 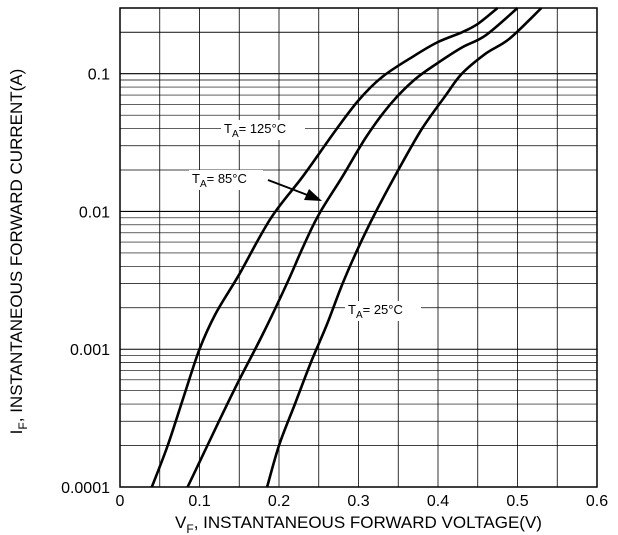 I want to click on x-tick-label: 0.2, so click(x=279, y=501).